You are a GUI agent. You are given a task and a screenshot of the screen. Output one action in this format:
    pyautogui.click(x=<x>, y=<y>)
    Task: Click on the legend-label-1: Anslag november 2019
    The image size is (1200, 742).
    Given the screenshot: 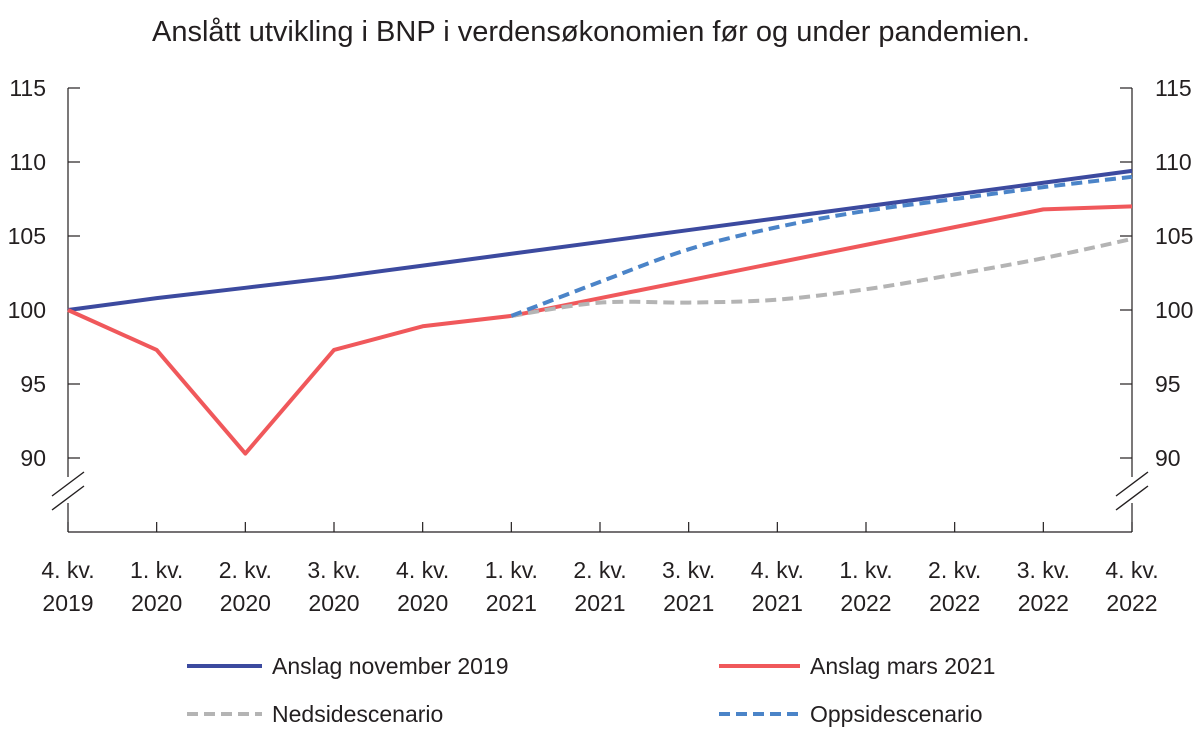 What is the action you would take?
    pyautogui.click(x=390, y=666)
    